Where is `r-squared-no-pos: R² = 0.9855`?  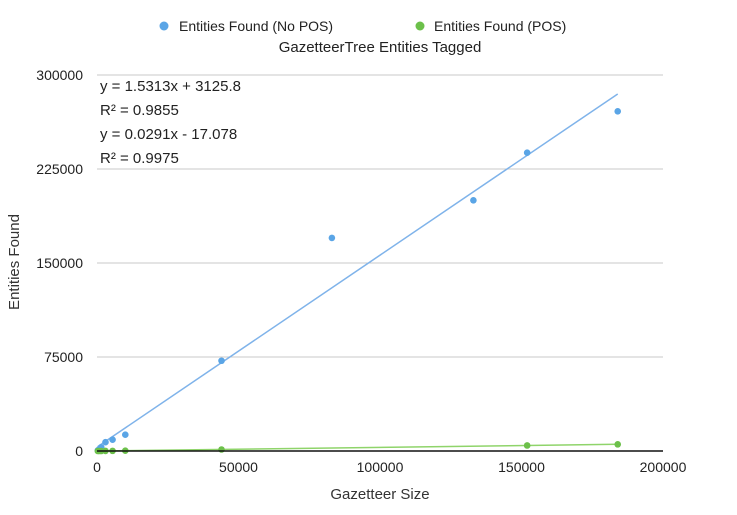 r-squared-no-pos: R² = 0.9855 is located at coordinates (139, 110).